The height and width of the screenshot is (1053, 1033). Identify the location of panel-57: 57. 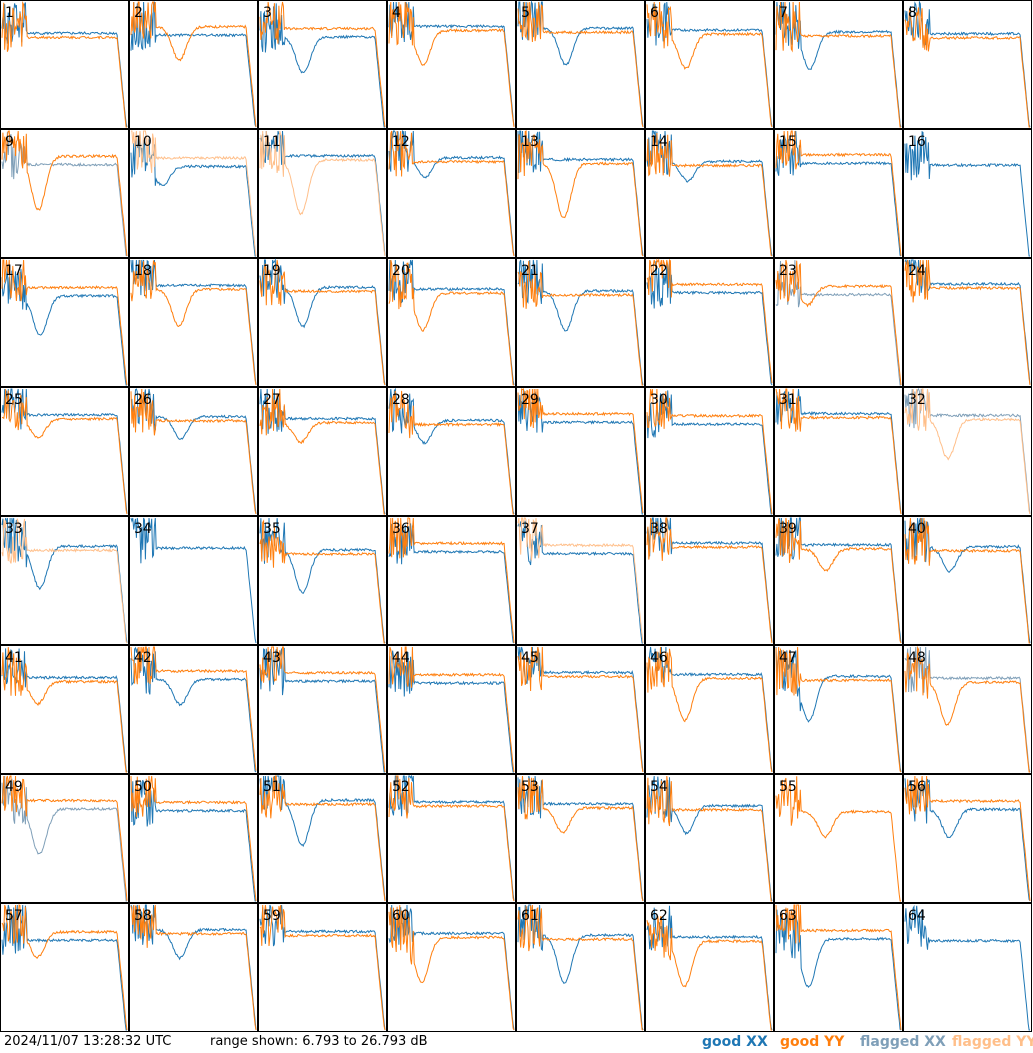
(64, 967).